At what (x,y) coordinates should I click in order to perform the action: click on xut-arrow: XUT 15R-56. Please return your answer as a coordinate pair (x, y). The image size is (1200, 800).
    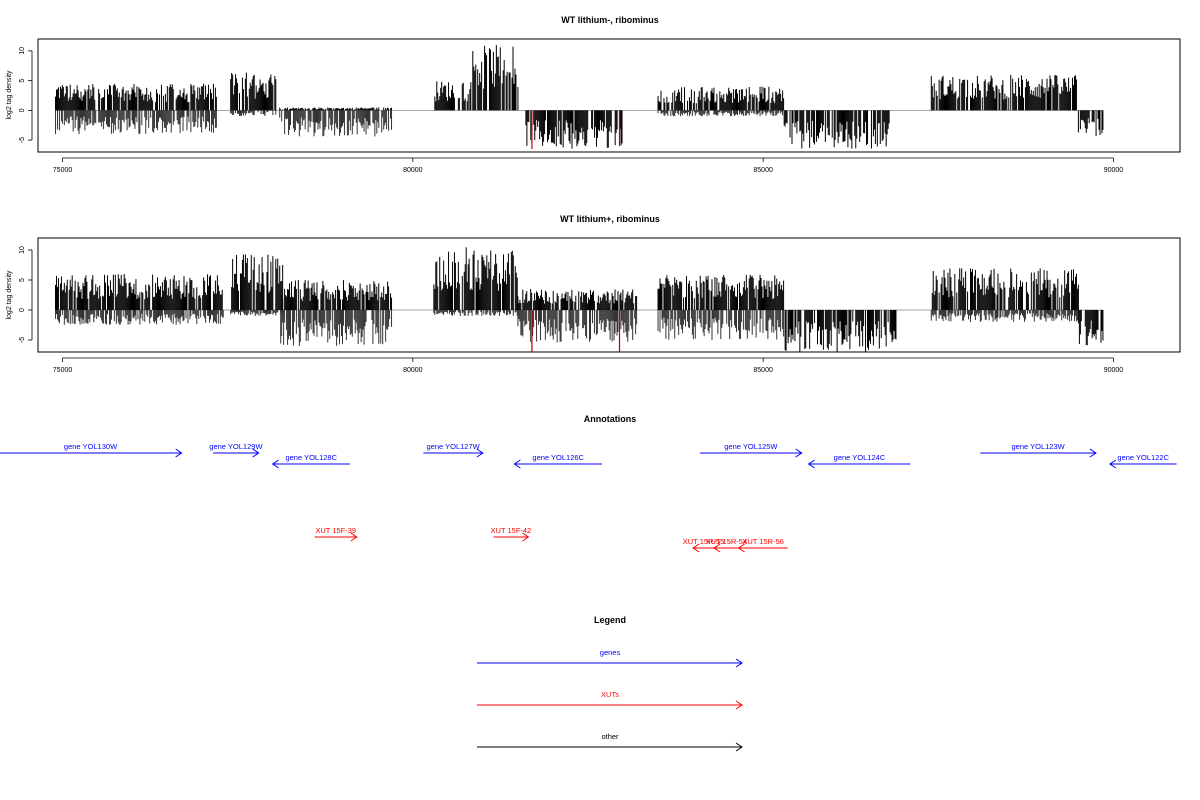
    Looking at the image, I should click on (762, 545).